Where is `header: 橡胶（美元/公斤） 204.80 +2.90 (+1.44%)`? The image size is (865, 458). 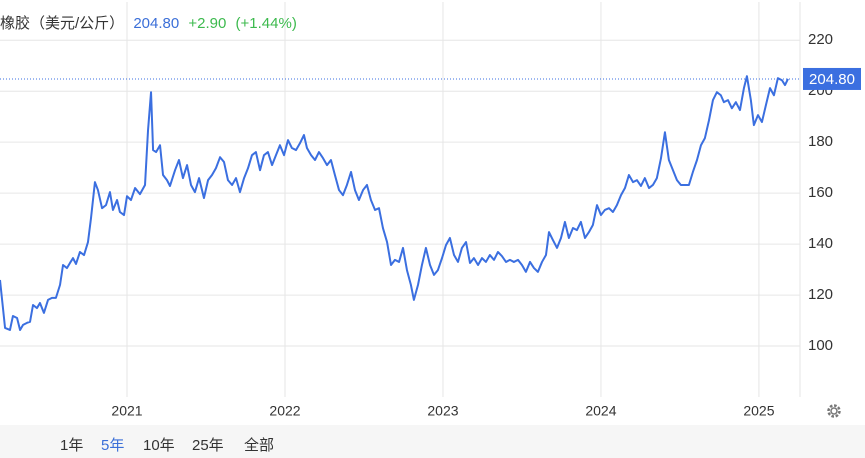 header: 橡胶（美元/公斤） 204.80 +2.90 (+1.44%) is located at coordinates (151, 22).